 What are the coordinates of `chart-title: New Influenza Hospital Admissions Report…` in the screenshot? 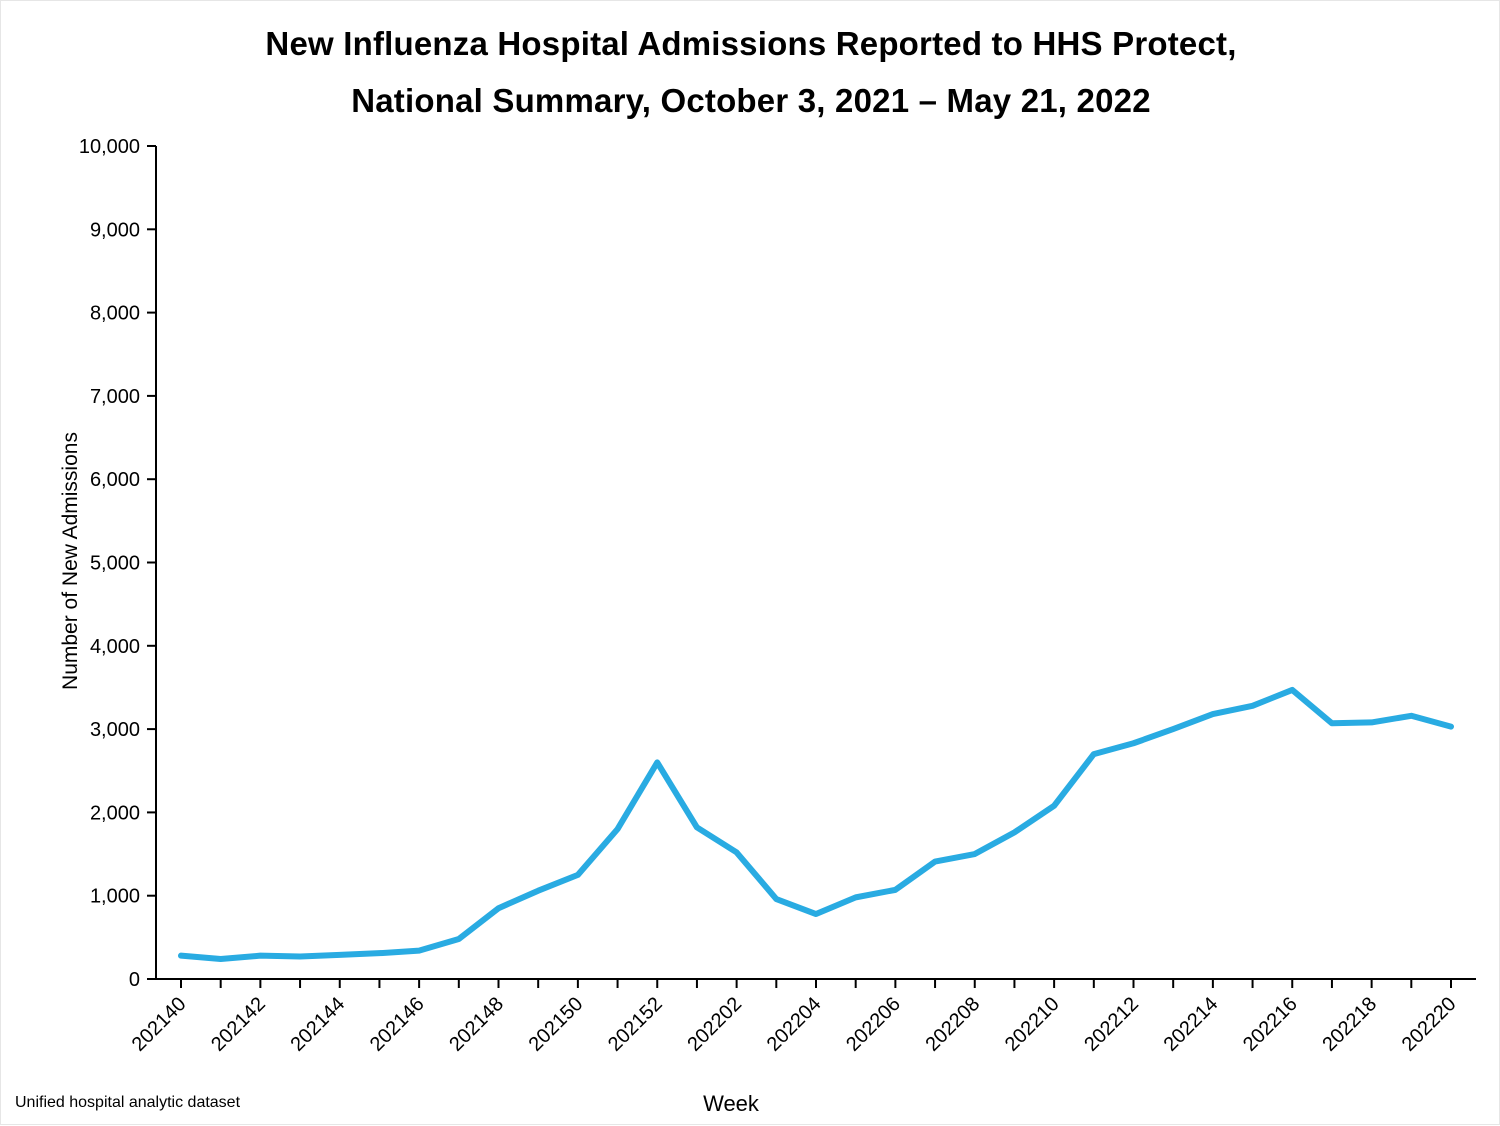 It's located at (750, 72).